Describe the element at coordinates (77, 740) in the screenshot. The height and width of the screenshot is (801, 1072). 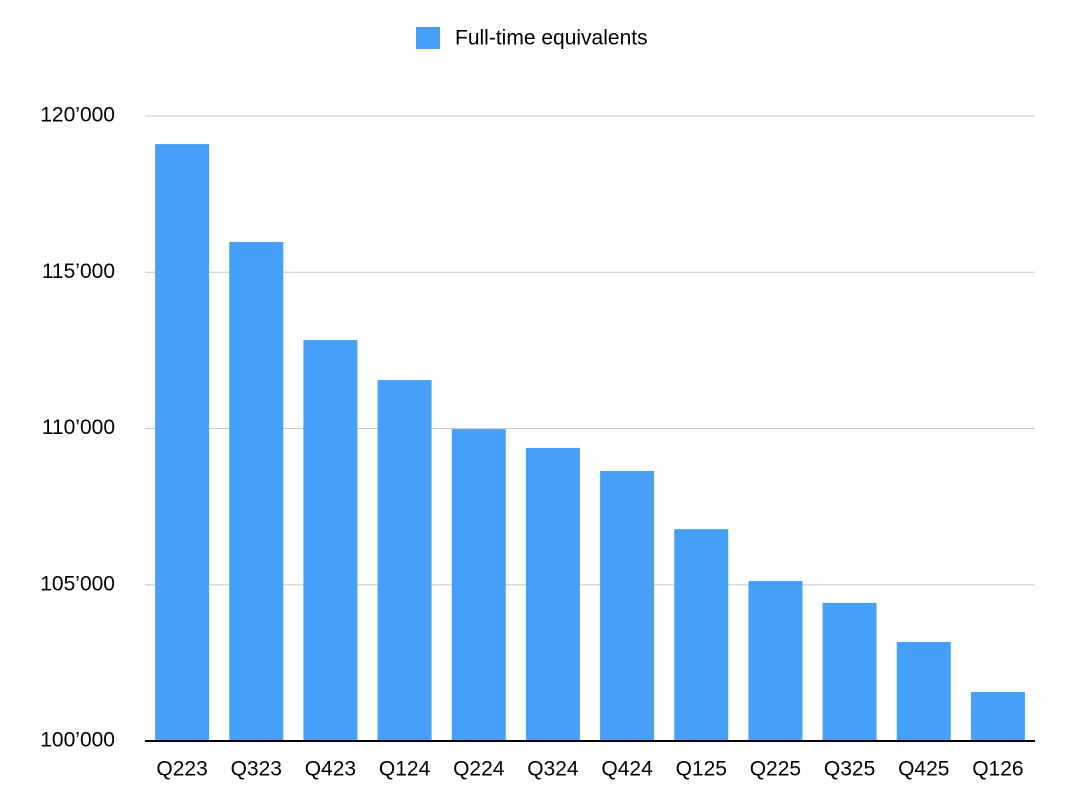
I see `y-tick-label: 100’000` at that location.